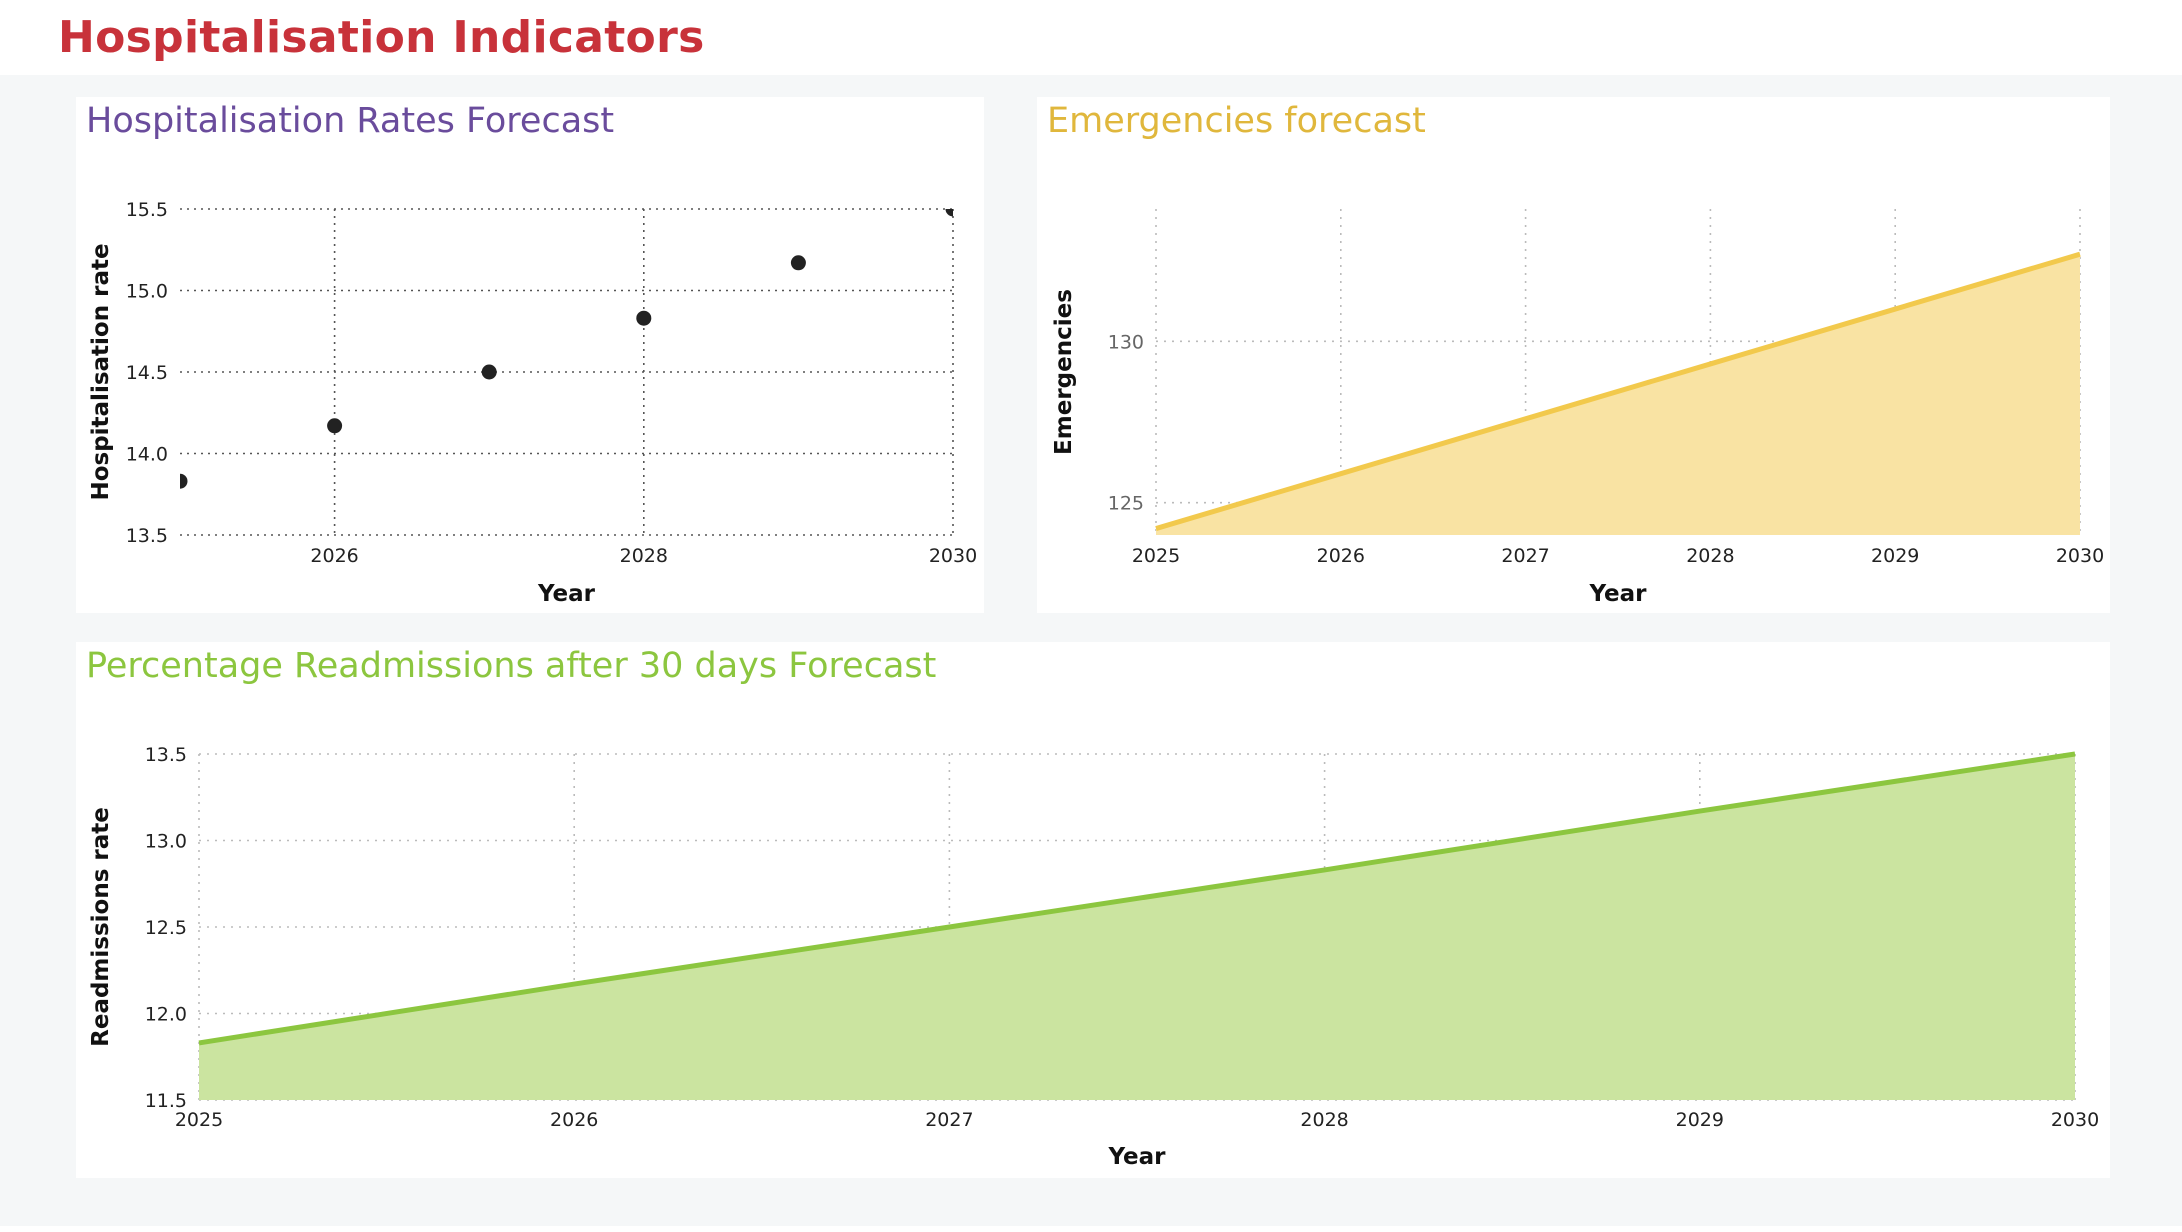 The height and width of the screenshot is (1232, 2182). I want to click on y-tick-label: 125, so click(1126, 504).